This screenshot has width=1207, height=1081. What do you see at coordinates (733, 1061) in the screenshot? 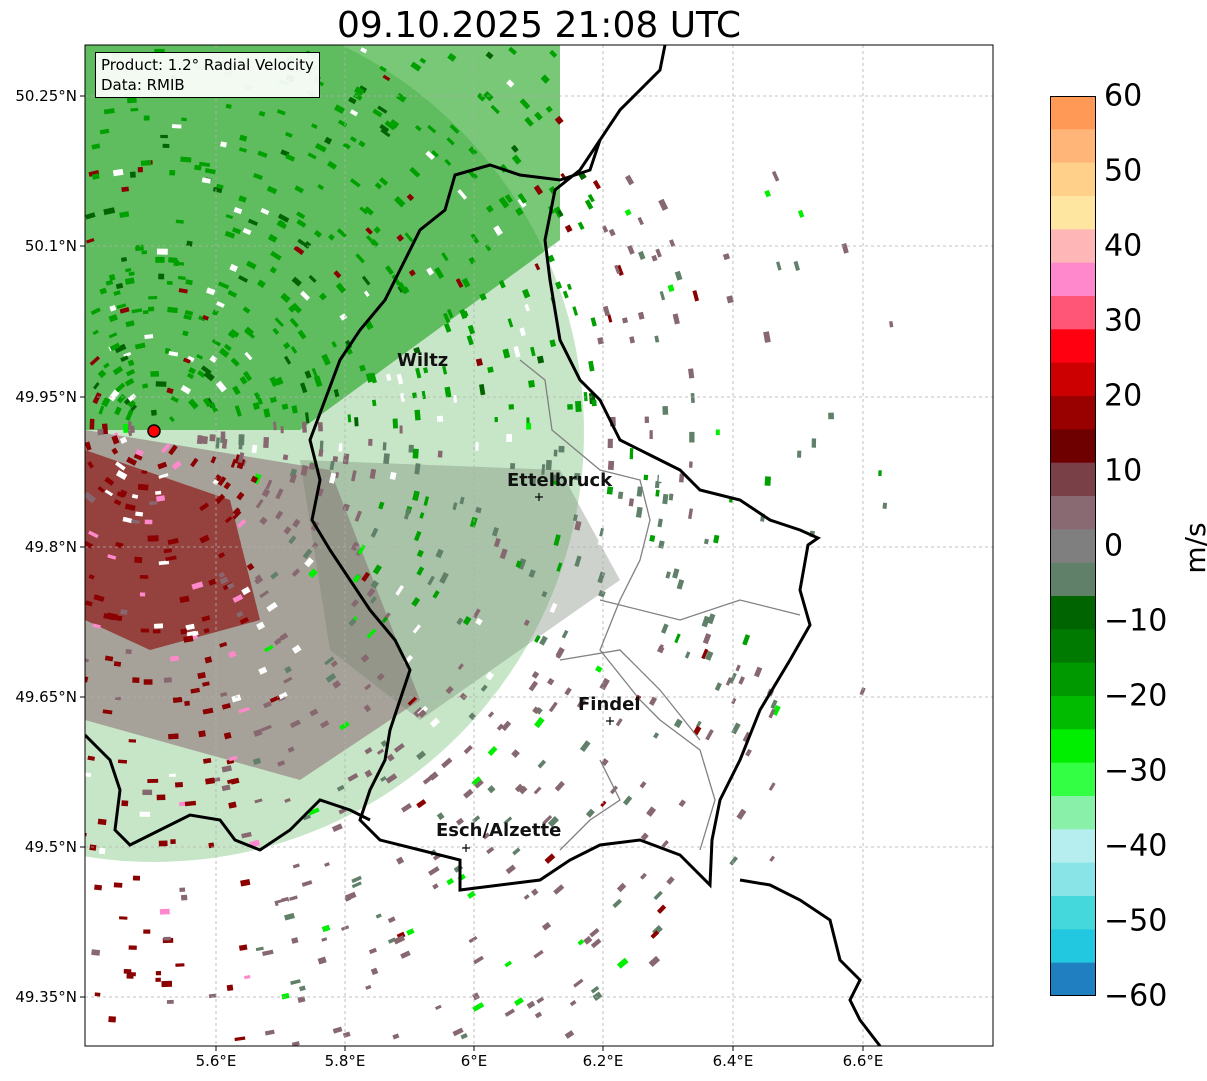
I see `lon-label: 6.4°E` at bounding box center [733, 1061].